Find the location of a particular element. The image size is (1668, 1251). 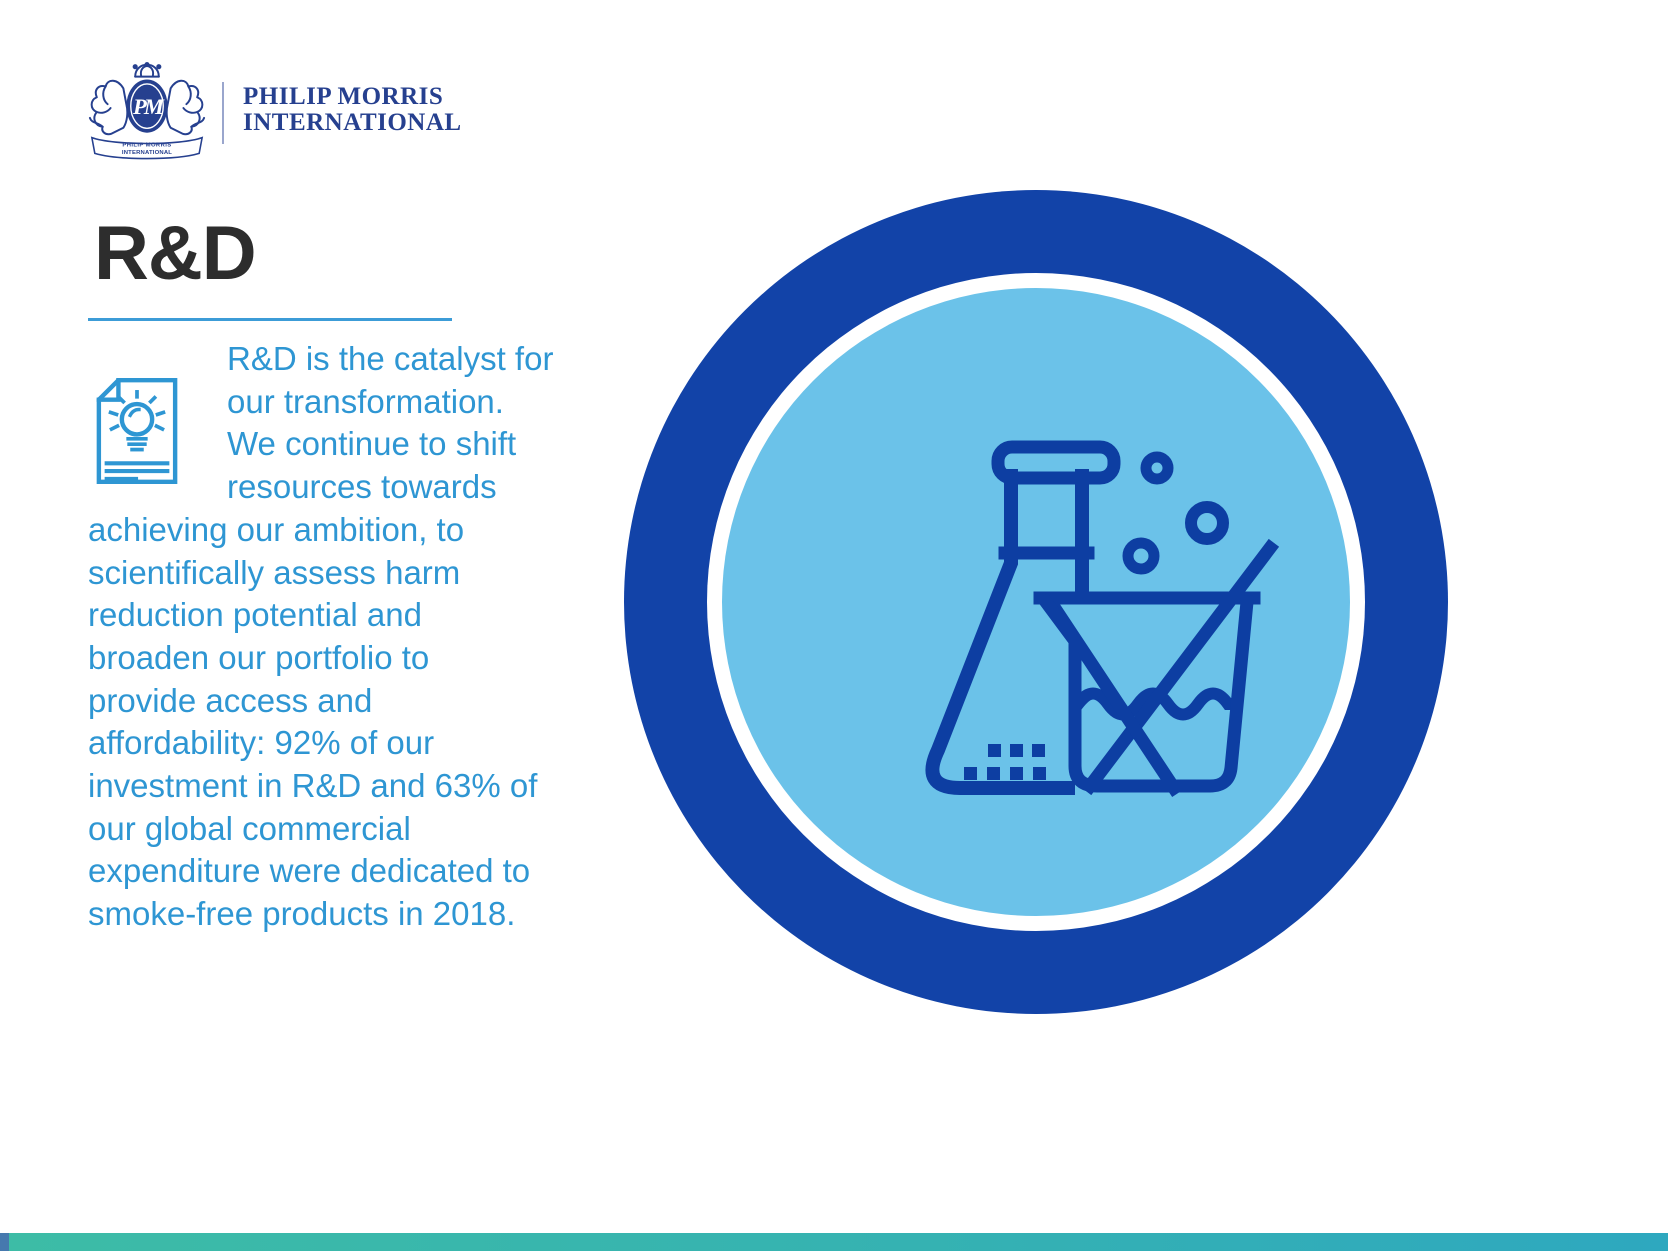

paragraph-line: scientifically assess harm is located at coordinates (274, 572).